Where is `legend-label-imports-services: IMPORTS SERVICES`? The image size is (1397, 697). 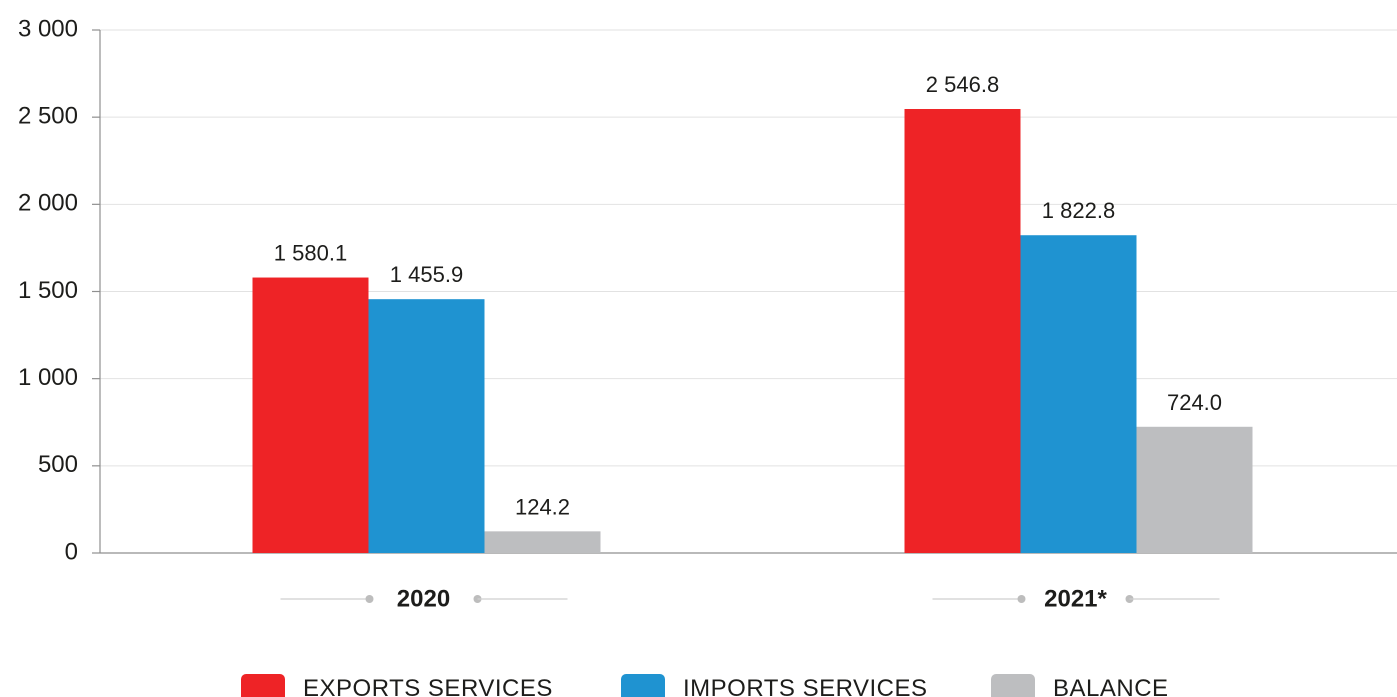
legend-label-imports-services: IMPORTS SERVICES is located at coordinates (805, 686).